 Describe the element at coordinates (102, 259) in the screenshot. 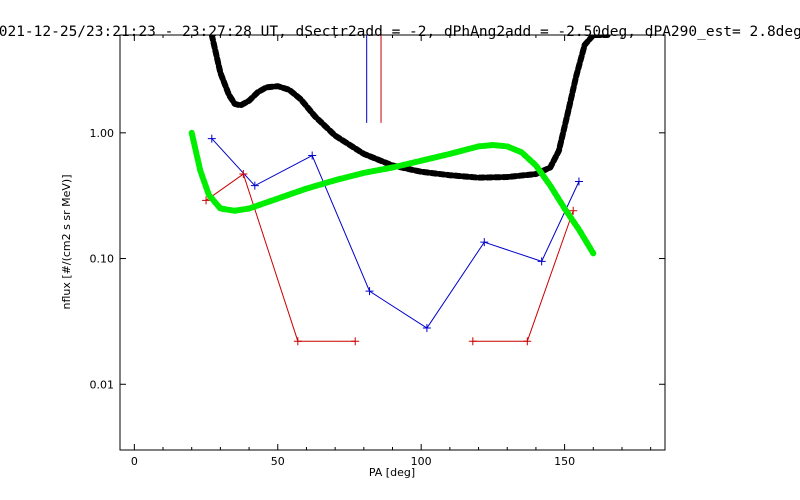

I see `y-tick-label: 0.10` at that location.